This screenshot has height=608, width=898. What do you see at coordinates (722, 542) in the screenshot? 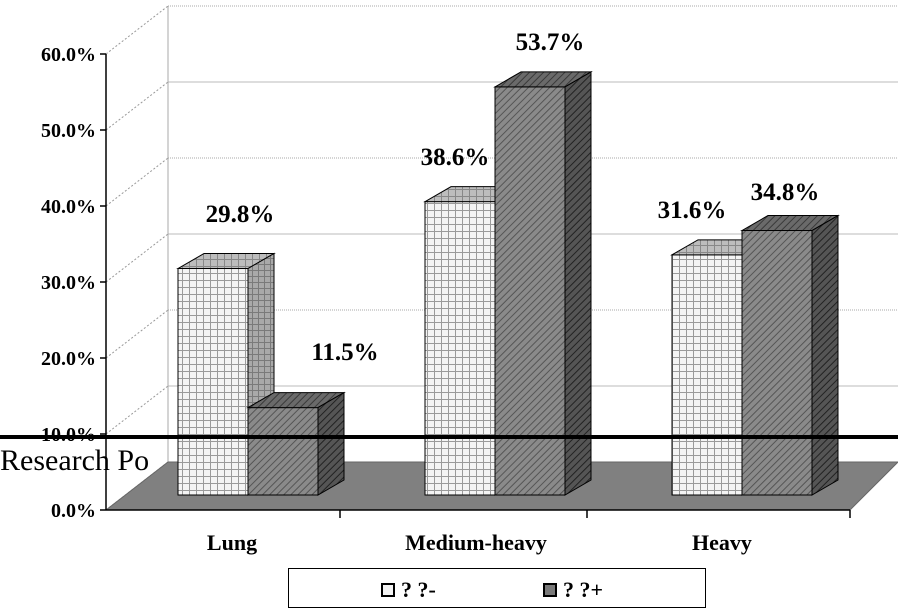
I see `x-tick-label: Heavy` at bounding box center [722, 542].